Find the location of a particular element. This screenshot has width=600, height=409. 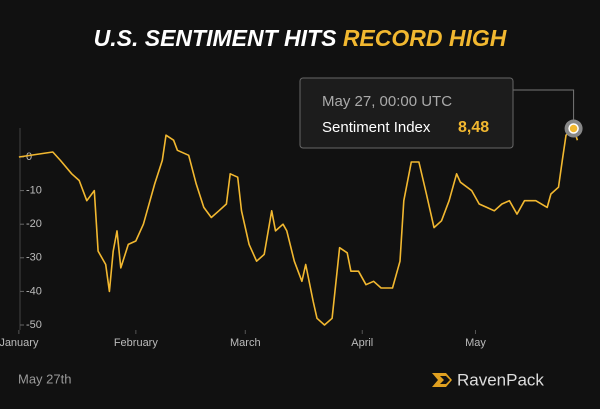

brand: RavenPack is located at coordinates (500, 379).